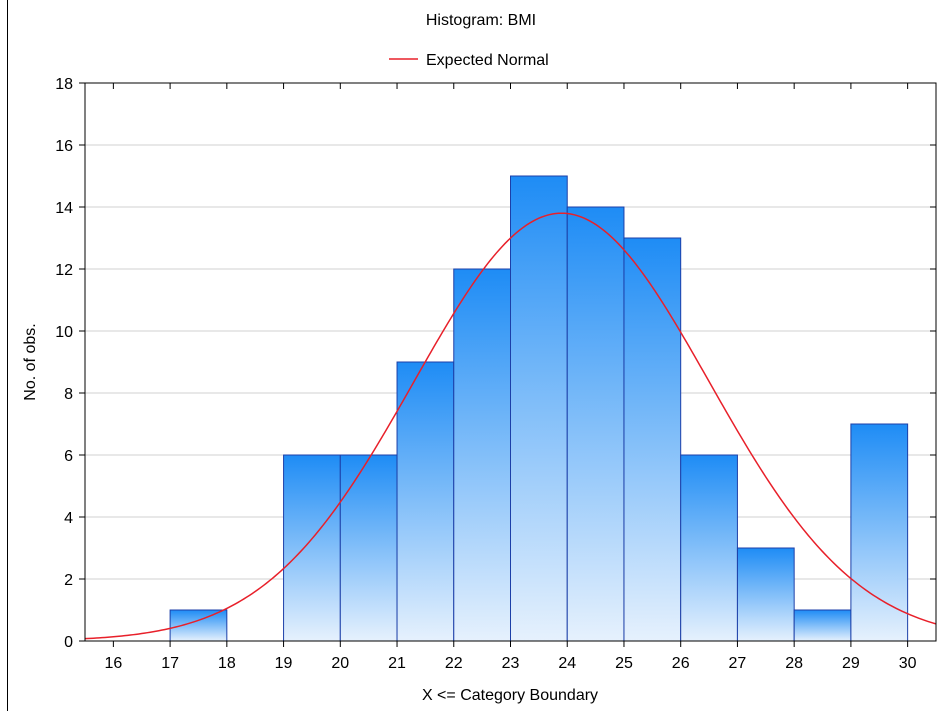 Image resolution: width=940 pixels, height=711 pixels. What do you see at coordinates (7, 355) in the screenshot?
I see `window-left-border` at bounding box center [7, 355].